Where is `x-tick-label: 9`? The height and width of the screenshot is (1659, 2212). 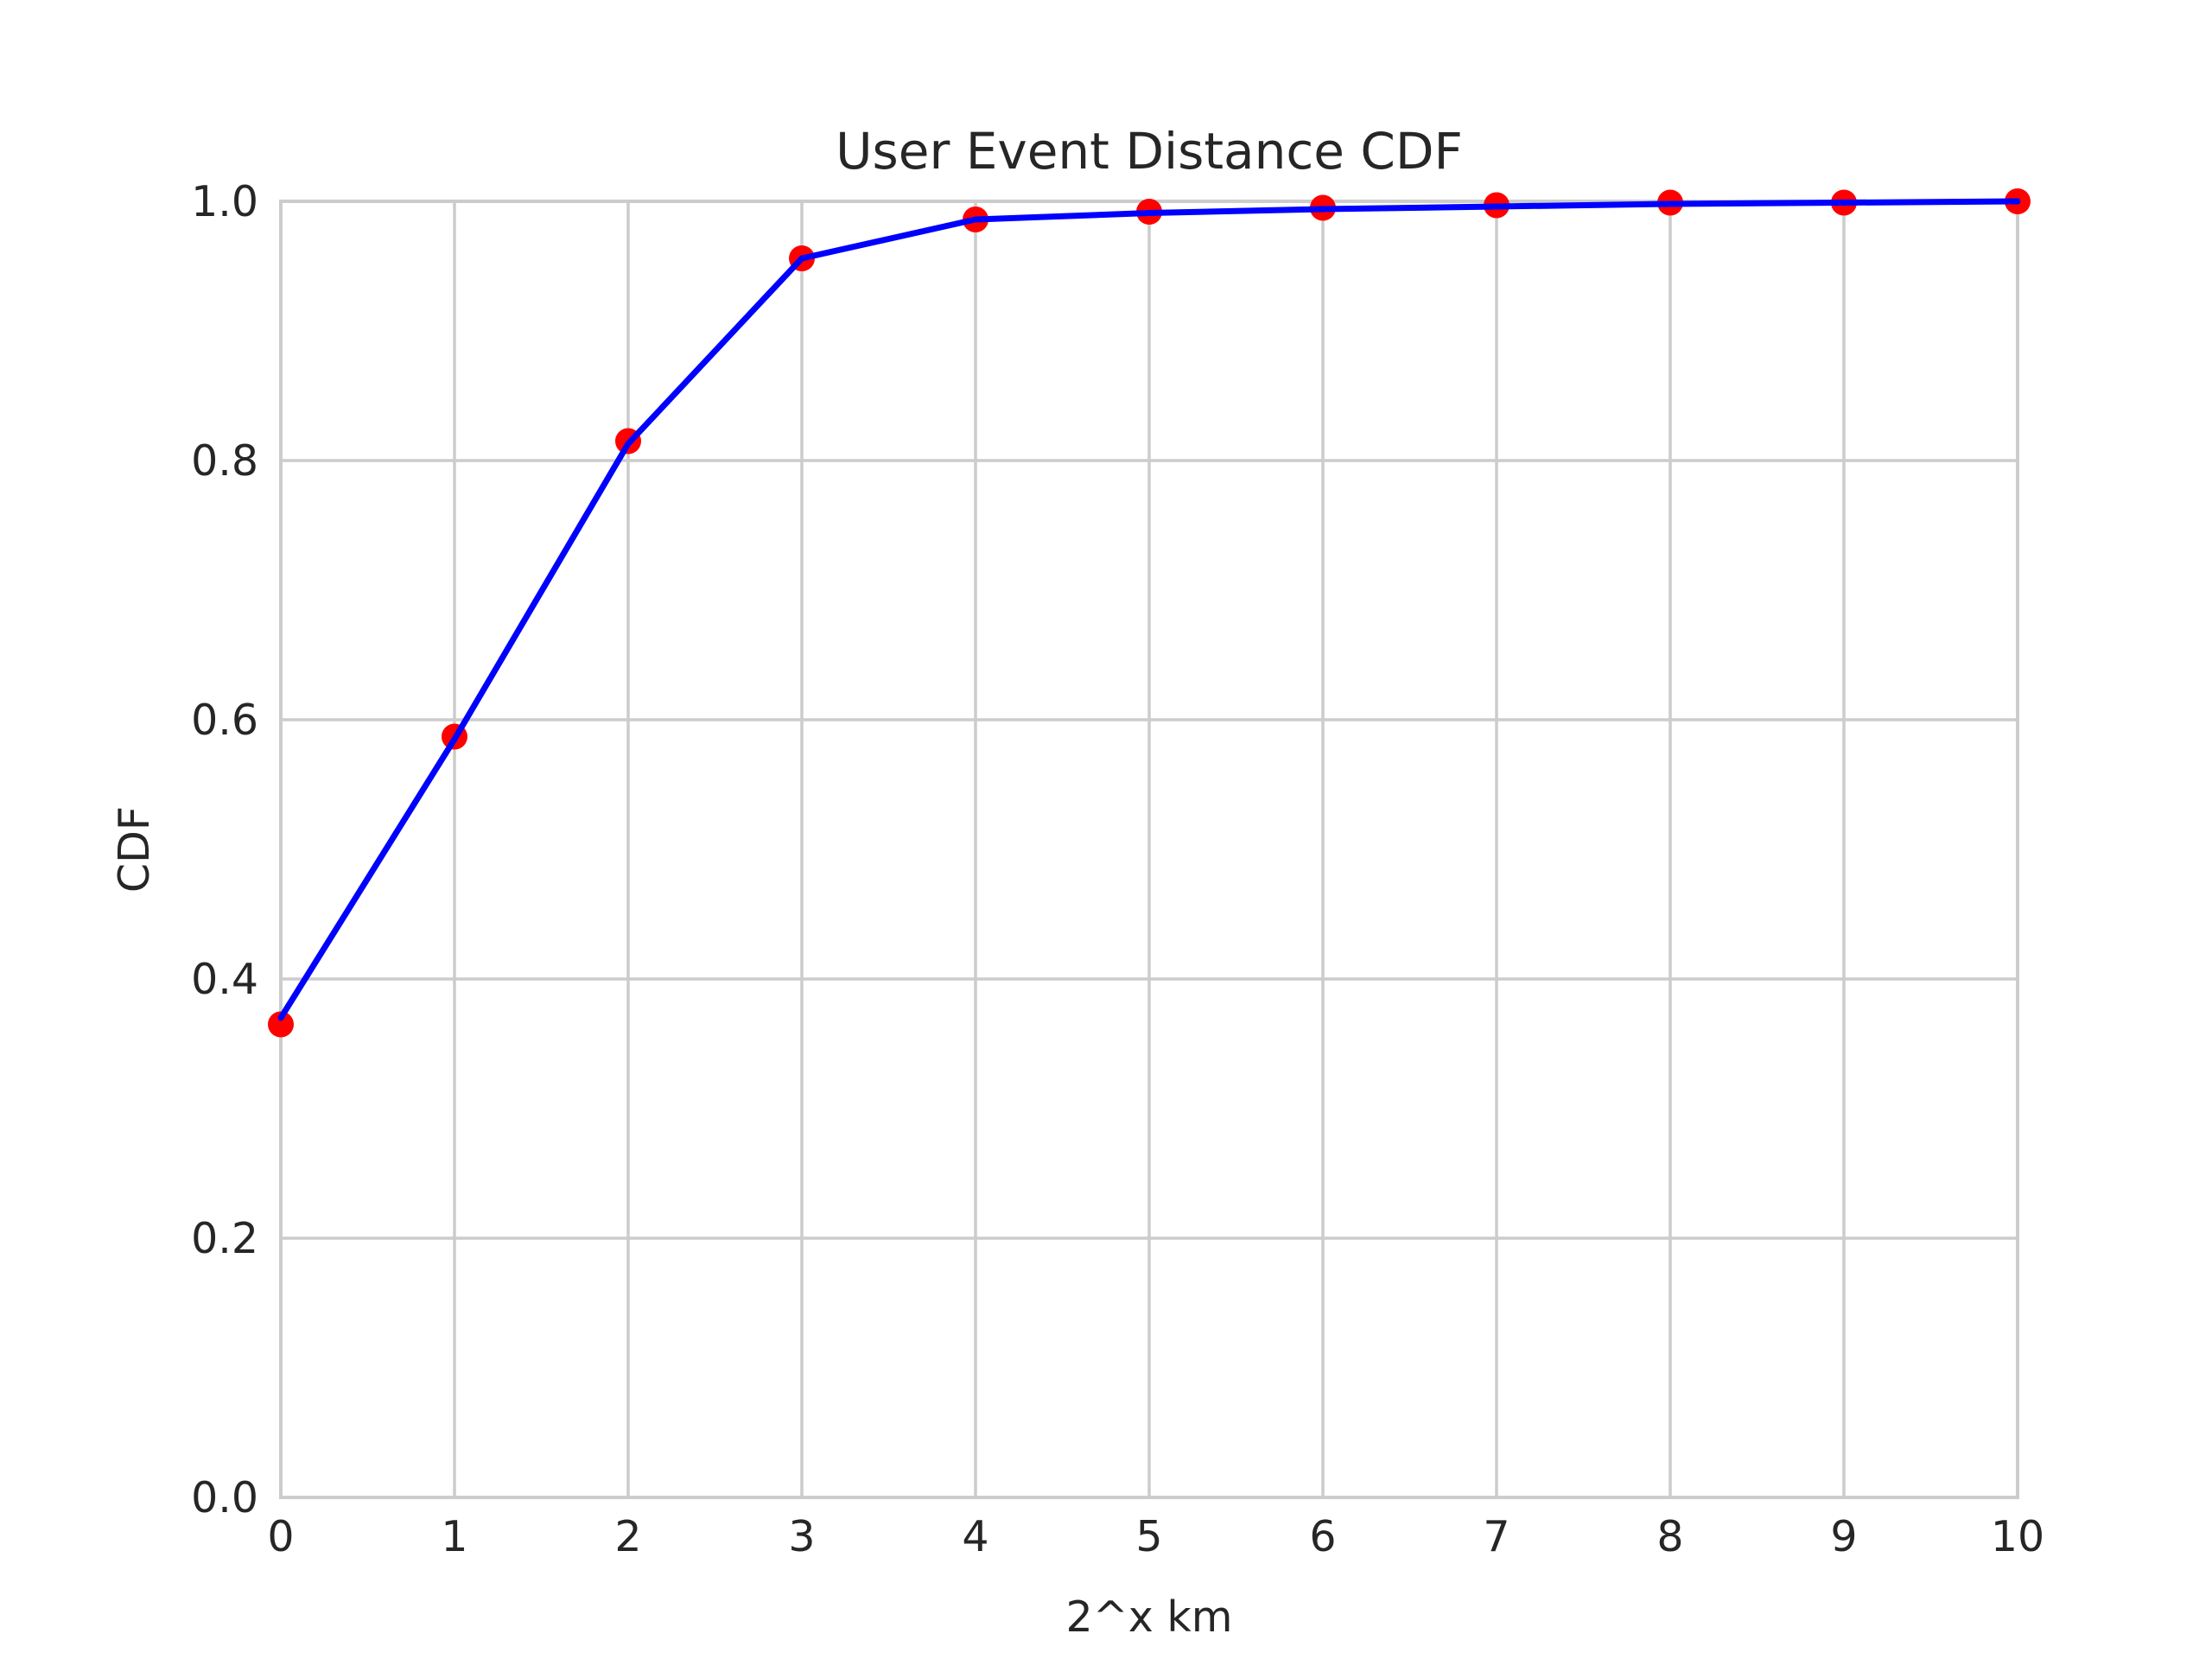
x-tick-label: 9 is located at coordinates (1843, 1536).